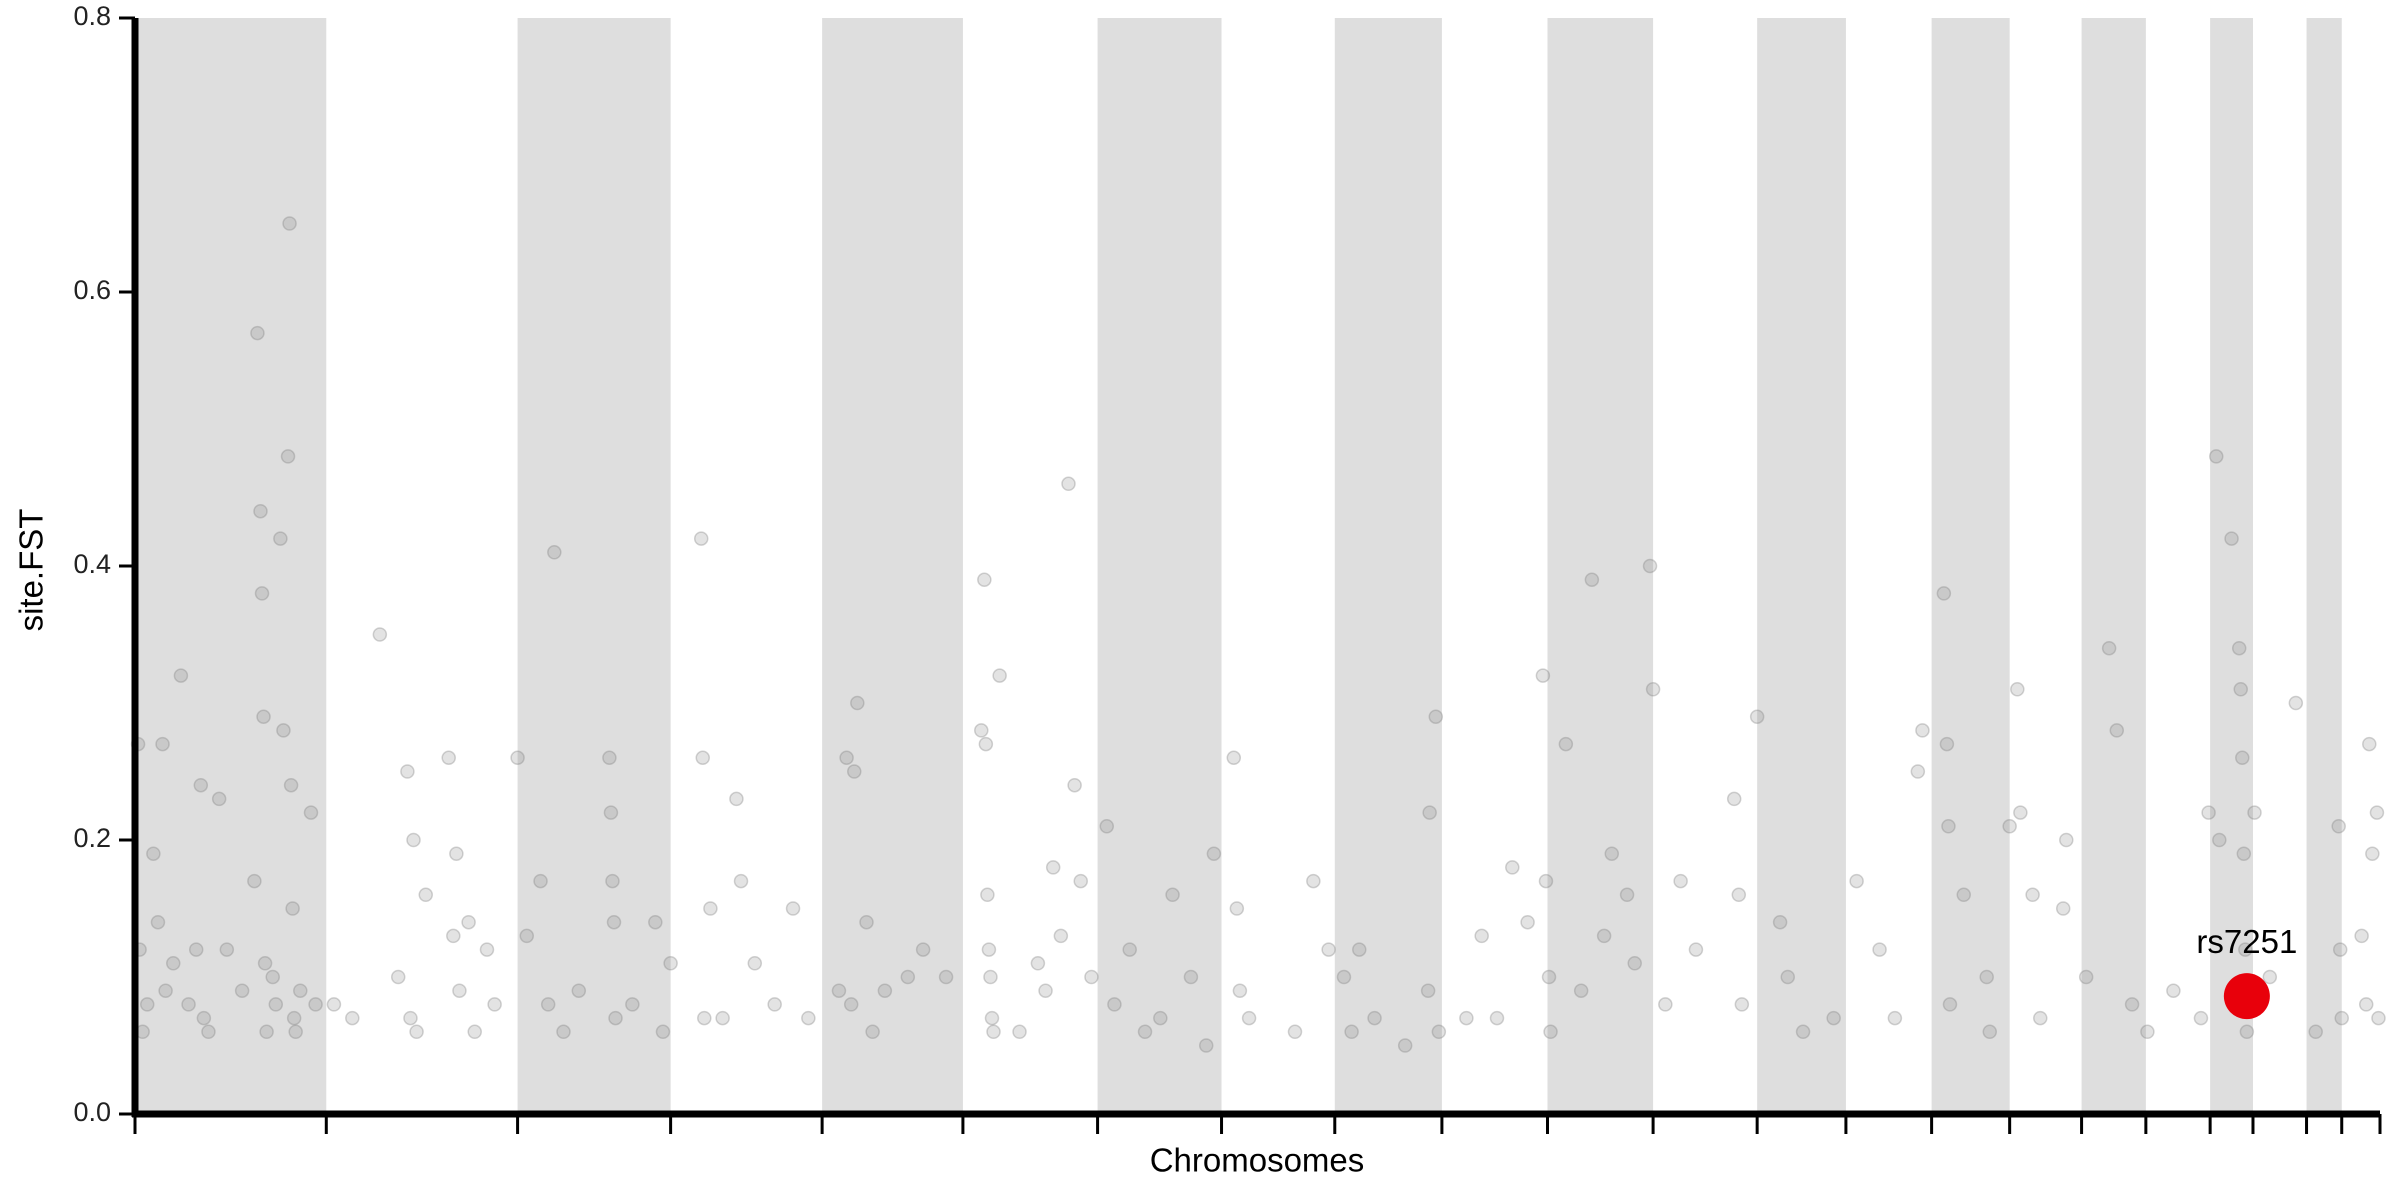 Image resolution: width=2400 pixels, height=1200 pixels. I want to click on highlight-label: rs7251, so click(2246, 941).